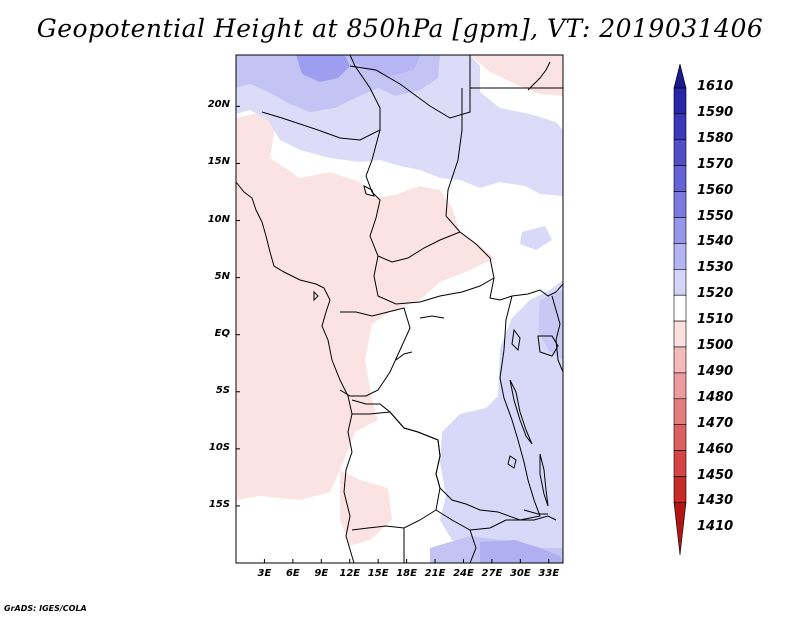  What do you see at coordinates (350, 573) in the screenshot?
I see `longitude-label: 12E` at bounding box center [350, 573].